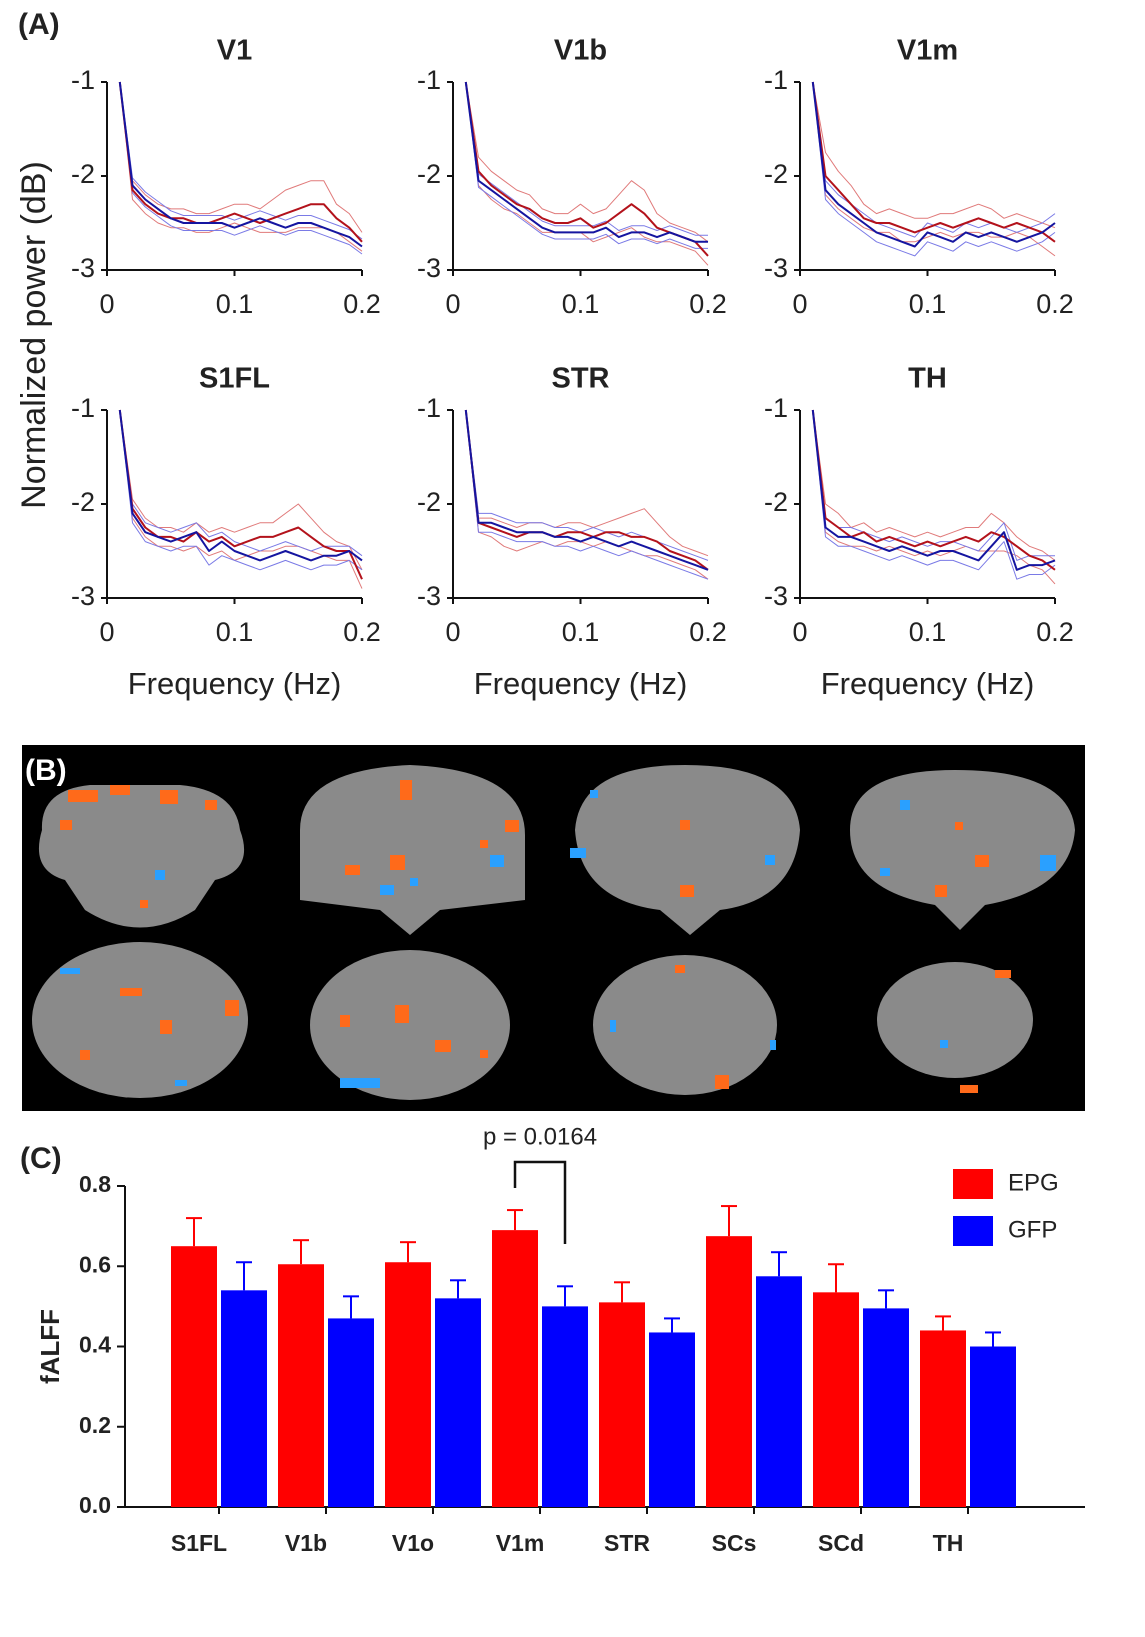 The height and width of the screenshot is (1637, 1145). What do you see at coordinates (95, 1345) in the screenshot?
I see `y-tick-label: 0.4` at bounding box center [95, 1345].